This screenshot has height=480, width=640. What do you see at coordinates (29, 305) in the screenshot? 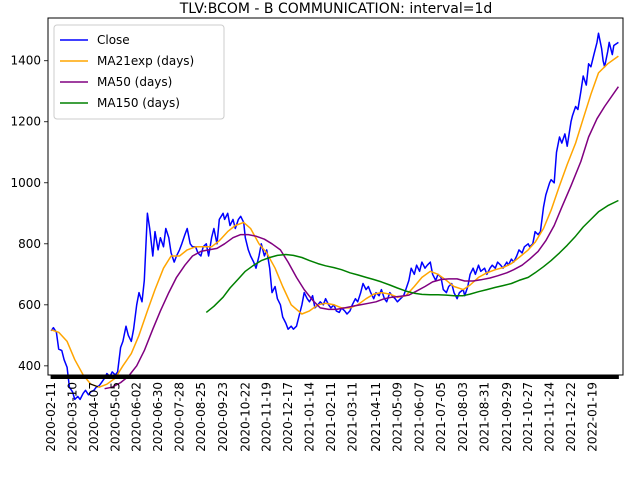
I see `y-tick-label: 600` at bounding box center [29, 305].